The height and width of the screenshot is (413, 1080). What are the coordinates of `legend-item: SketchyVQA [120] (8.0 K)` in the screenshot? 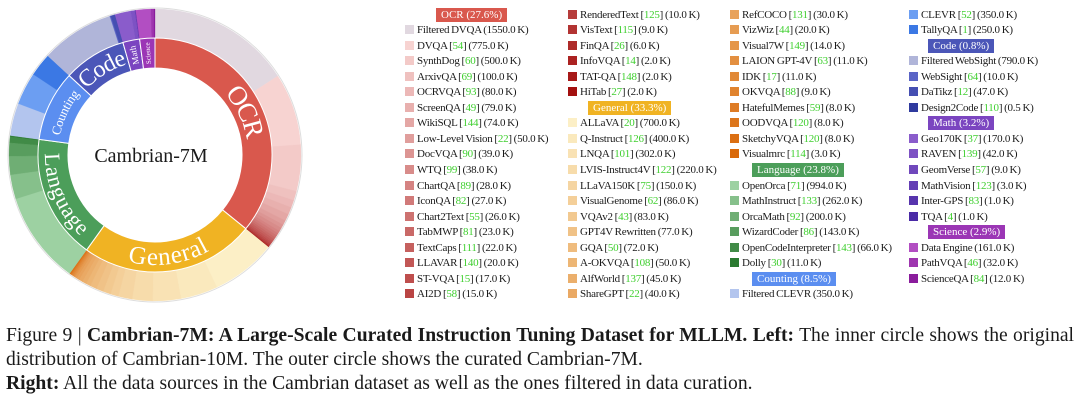 It's located at (792, 139).